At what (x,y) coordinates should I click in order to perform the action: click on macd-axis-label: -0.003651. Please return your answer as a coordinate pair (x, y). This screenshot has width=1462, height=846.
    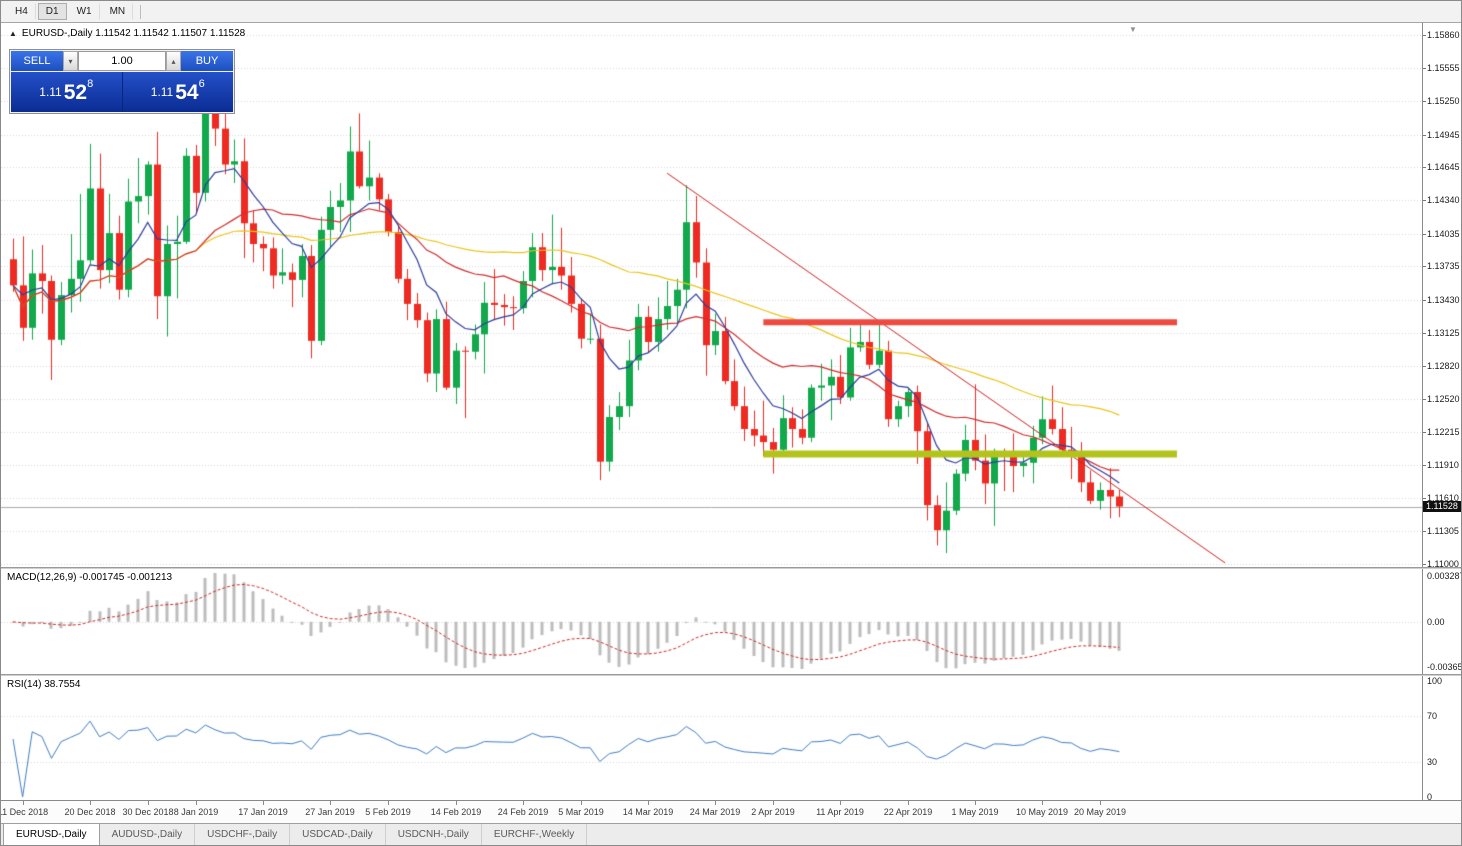
    Looking at the image, I should click on (1444, 667).